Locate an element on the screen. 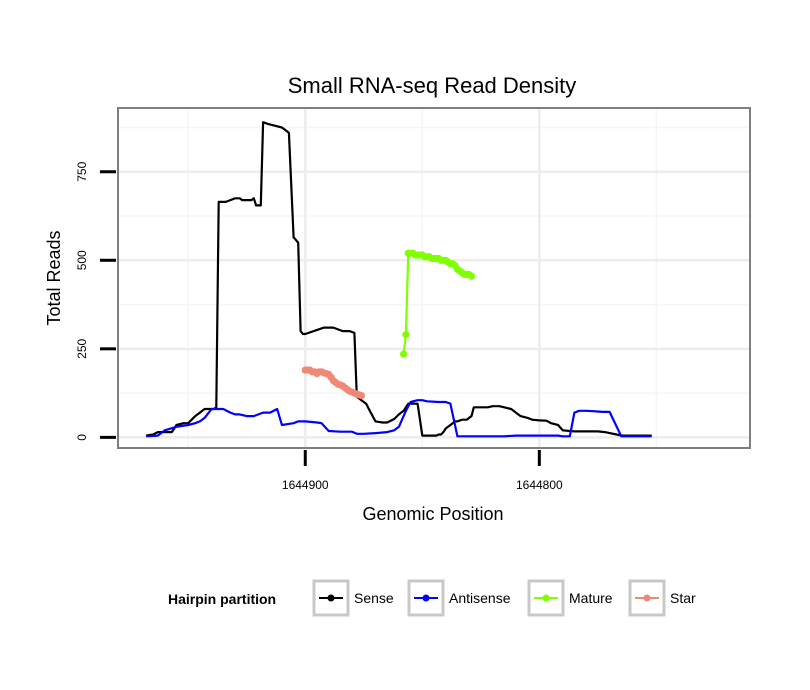 The image size is (810, 690). legend-title: Hairpin partition is located at coordinates (222, 599).